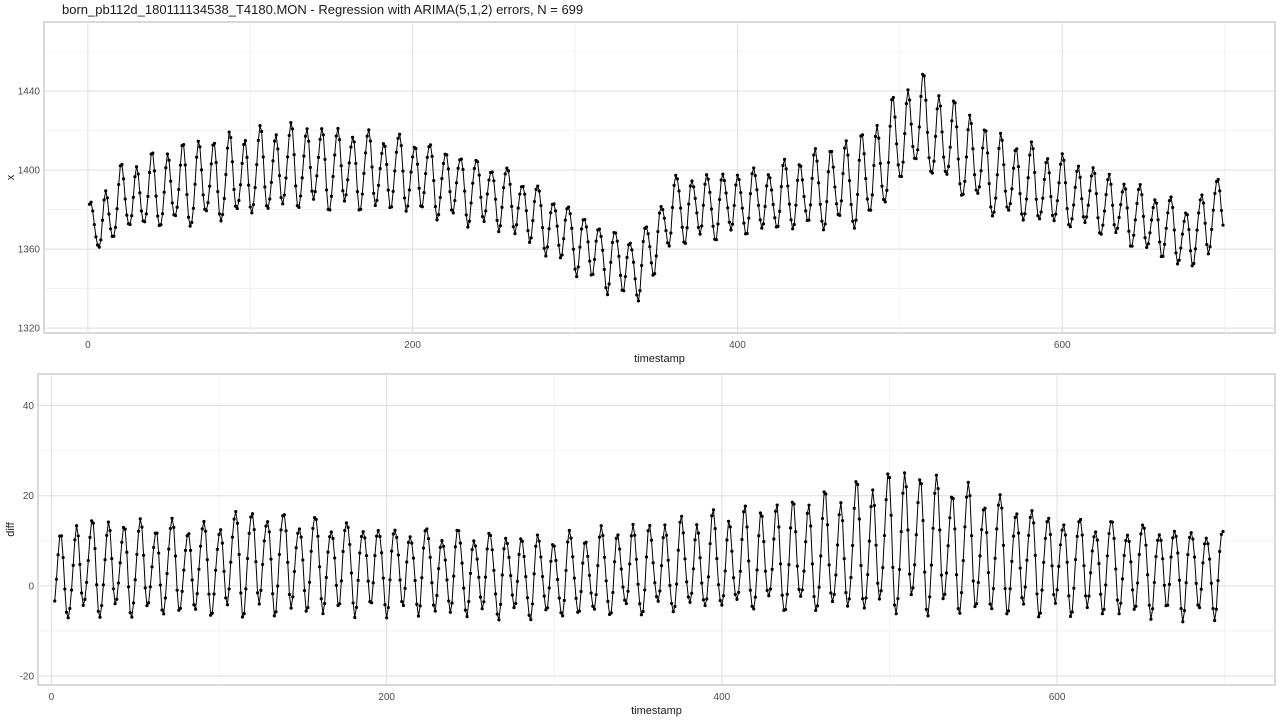 The height and width of the screenshot is (720, 1280). What do you see at coordinates (656, 711) in the screenshot?
I see `x-axis-title: timestamp` at bounding box center [656, 711].